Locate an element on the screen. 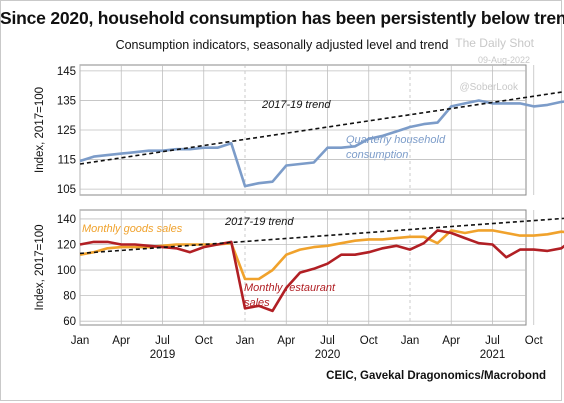  goods-sales-line is located at coordinates (321, 255).